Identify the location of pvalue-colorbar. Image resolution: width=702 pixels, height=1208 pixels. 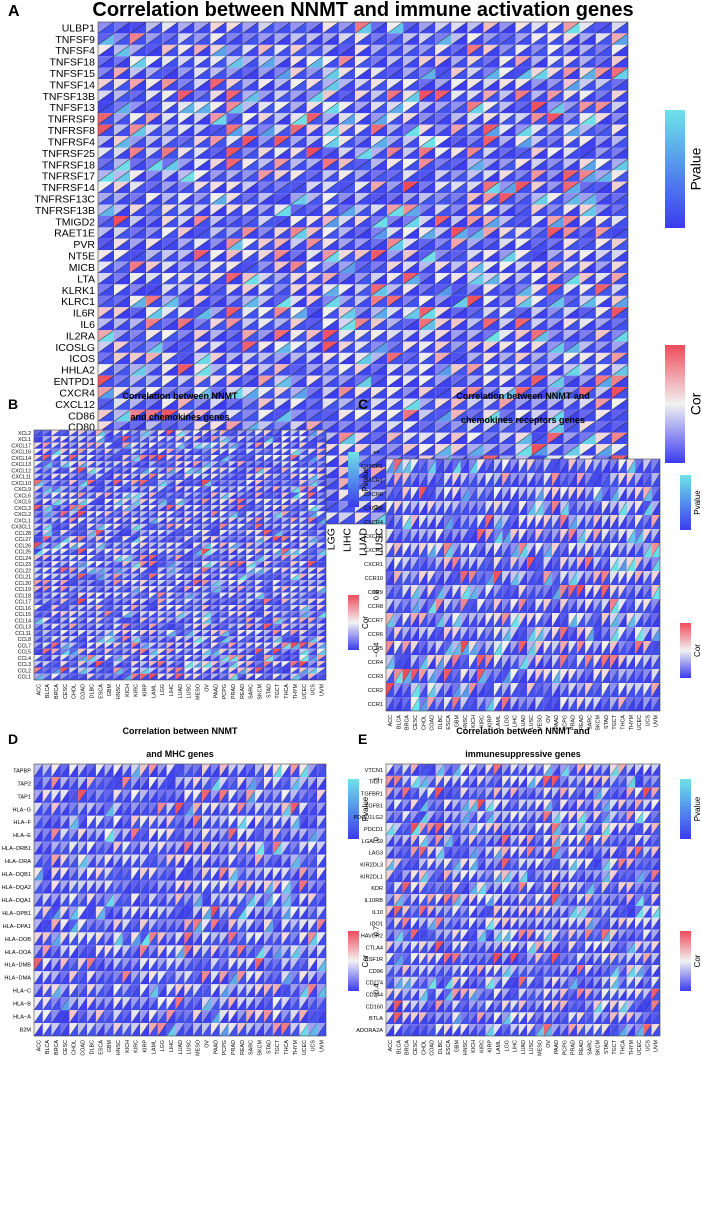
(675, 169).